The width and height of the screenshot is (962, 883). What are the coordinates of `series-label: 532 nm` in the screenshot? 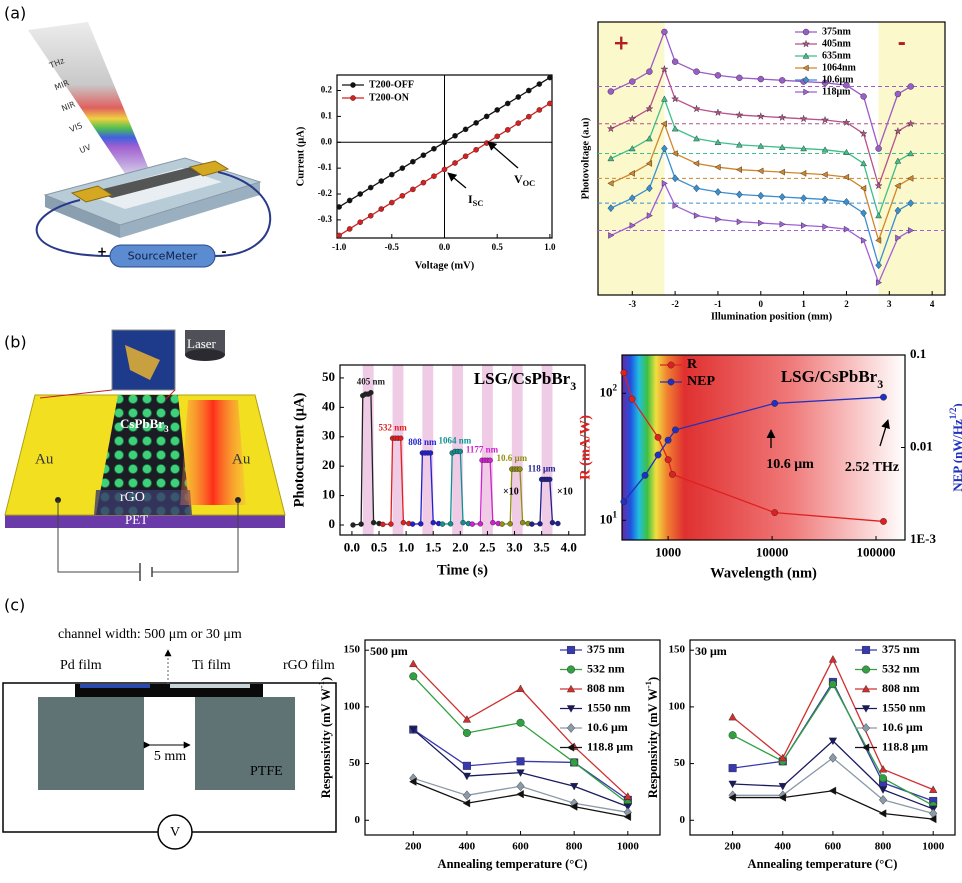 It's located at (392, 427).